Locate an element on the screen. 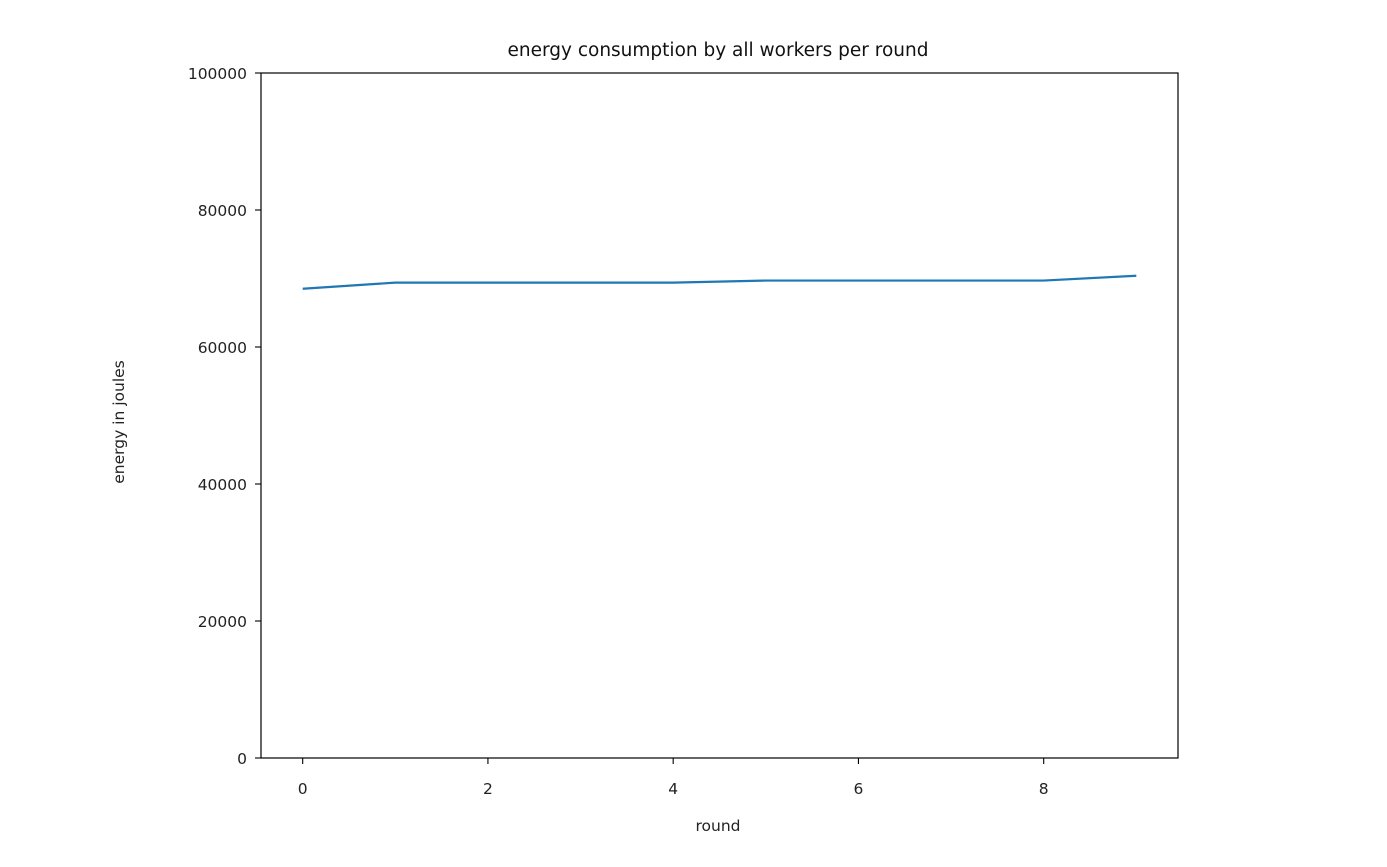 This screenshot has width=1387, height=867. y-tick-label: 60000 is located at coordinates (222, 348).